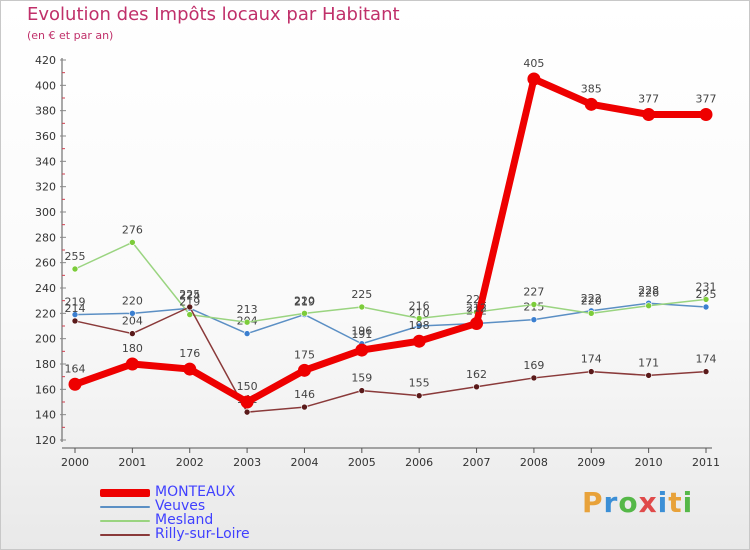 The image size is (750, 550). I want to click on data-label-veuves: 220, so click(132, 300).